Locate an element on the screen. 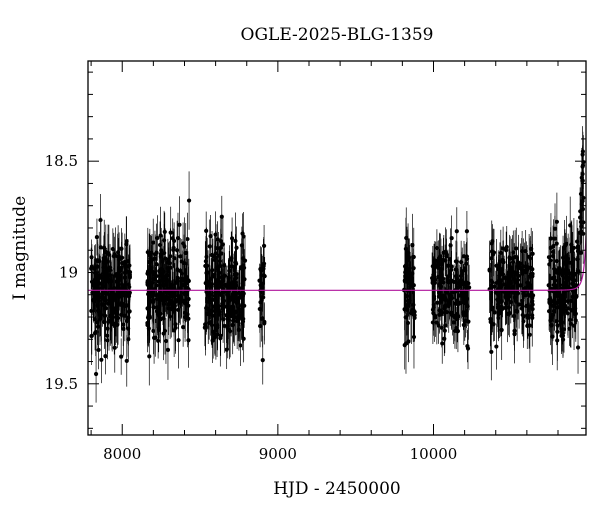 The width and height of the screenshot is (600, 512). x-tick-label: 9000 is located at coordinates (278, 454).